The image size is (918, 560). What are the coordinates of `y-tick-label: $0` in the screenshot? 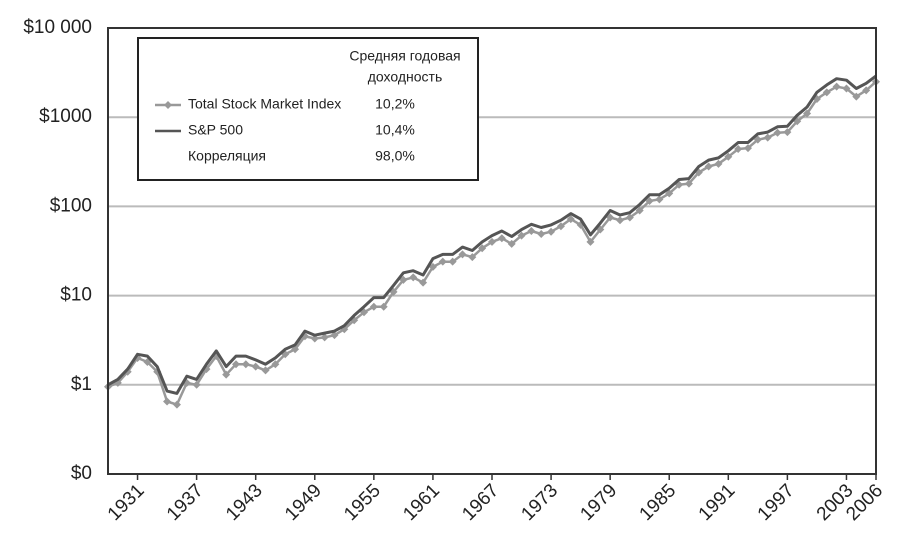 It's located at (81, 473).